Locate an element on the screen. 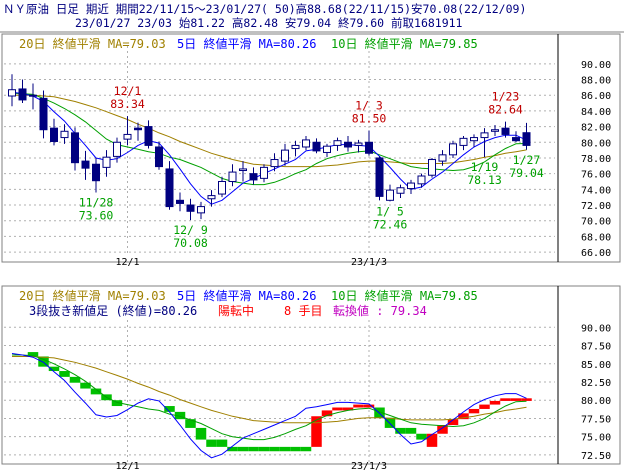 The width and height of the screenshot is (624, 475). annotation-value: 79.04 is located at coordinates (526, 173).